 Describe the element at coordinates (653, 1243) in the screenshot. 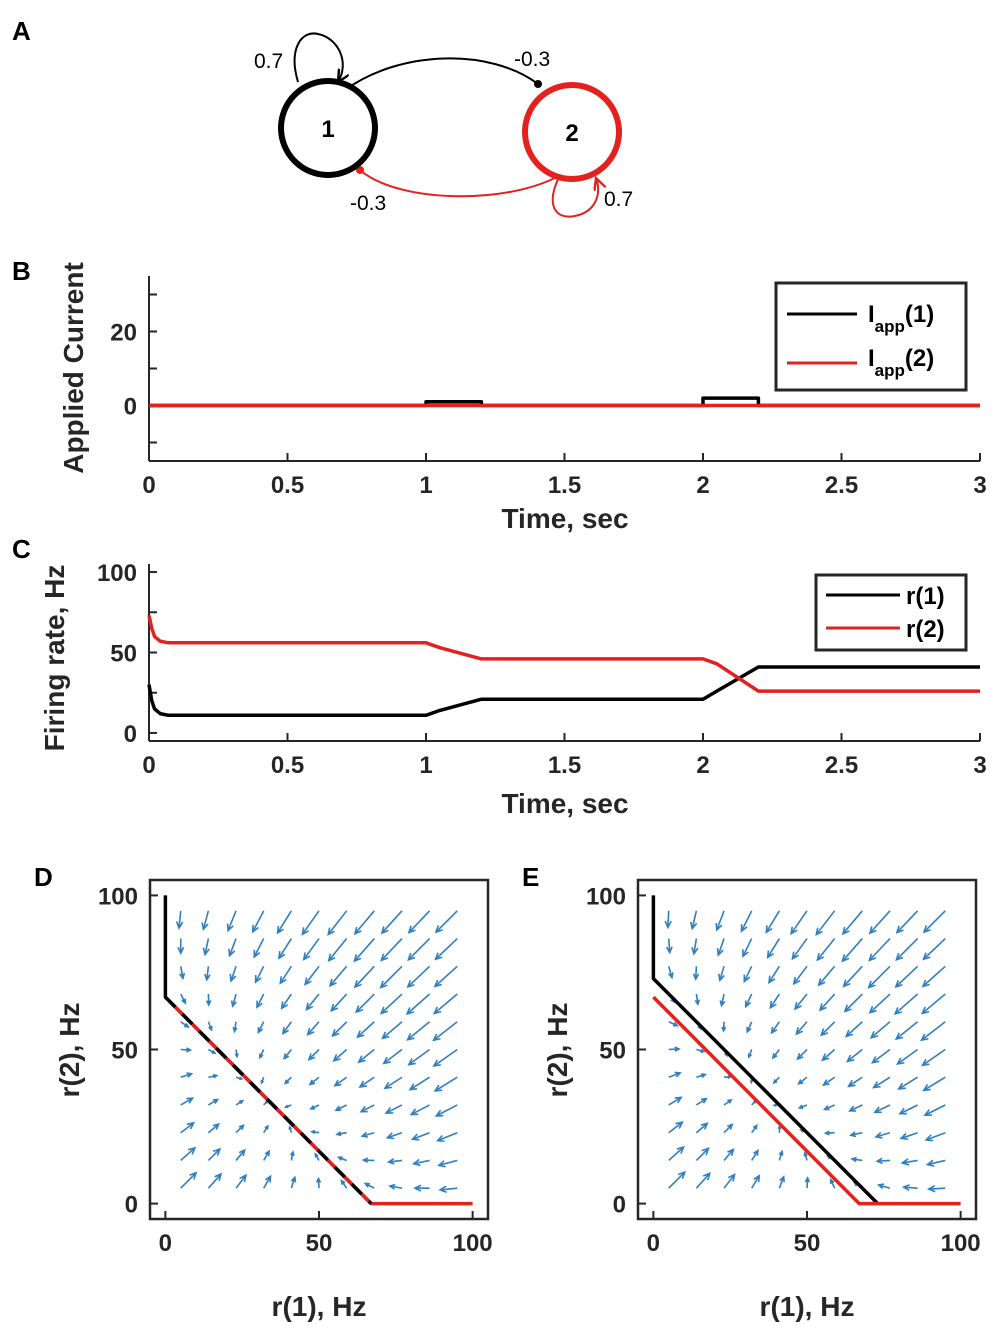

I see `panel-e-xtick-label: 0` at that location.